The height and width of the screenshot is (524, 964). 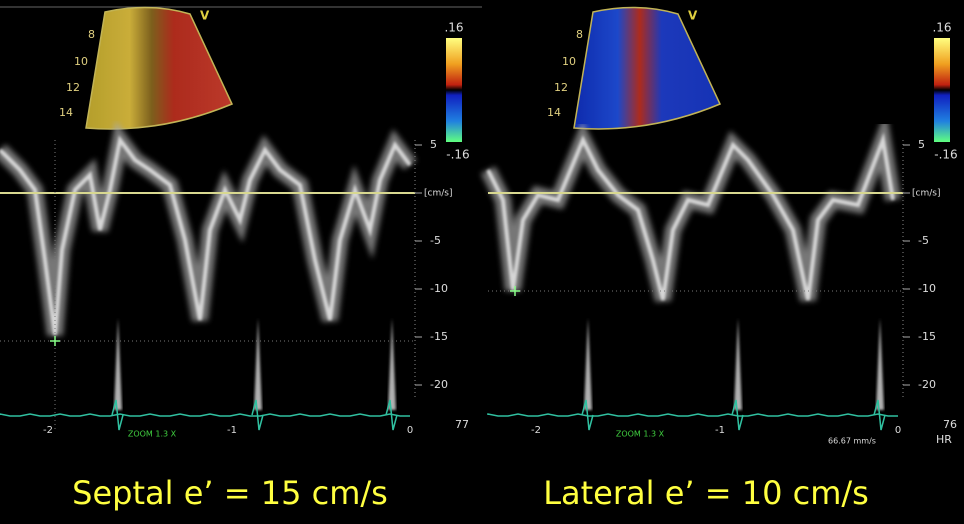 What do you see at coordinates (230, 493) in the screenshot?
I see `caption: Septal e’ = 15 cm/s` at bounding box center [230, 493].